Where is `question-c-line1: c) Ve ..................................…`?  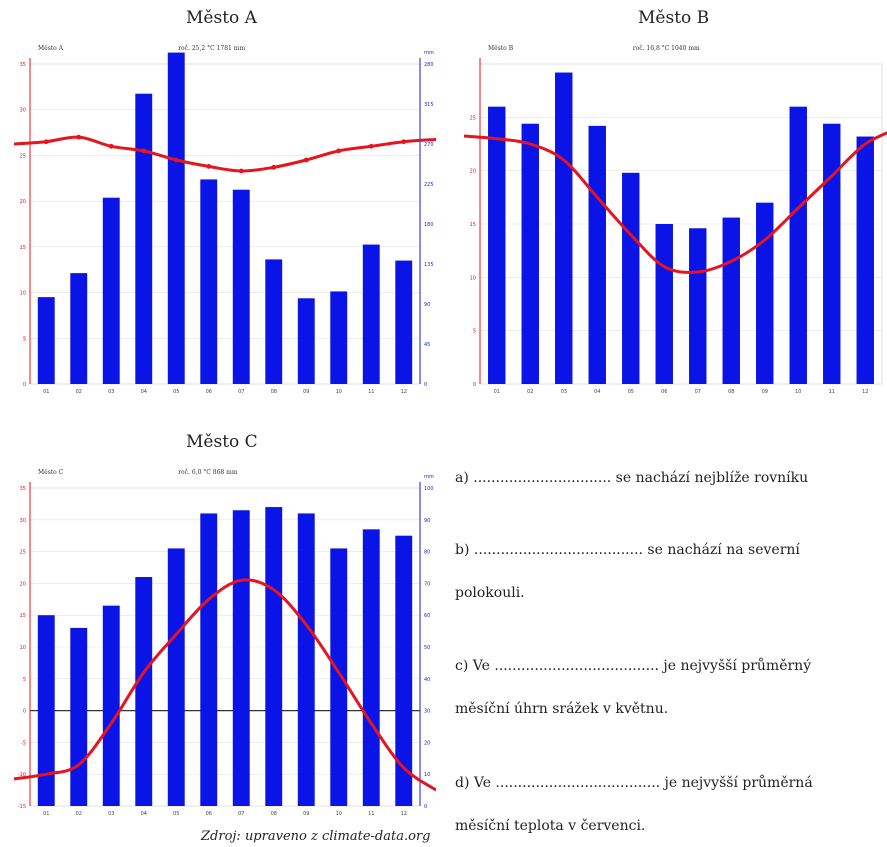 question-c-line1: c) Ve ..................................… is located at coordinates (633, 666).